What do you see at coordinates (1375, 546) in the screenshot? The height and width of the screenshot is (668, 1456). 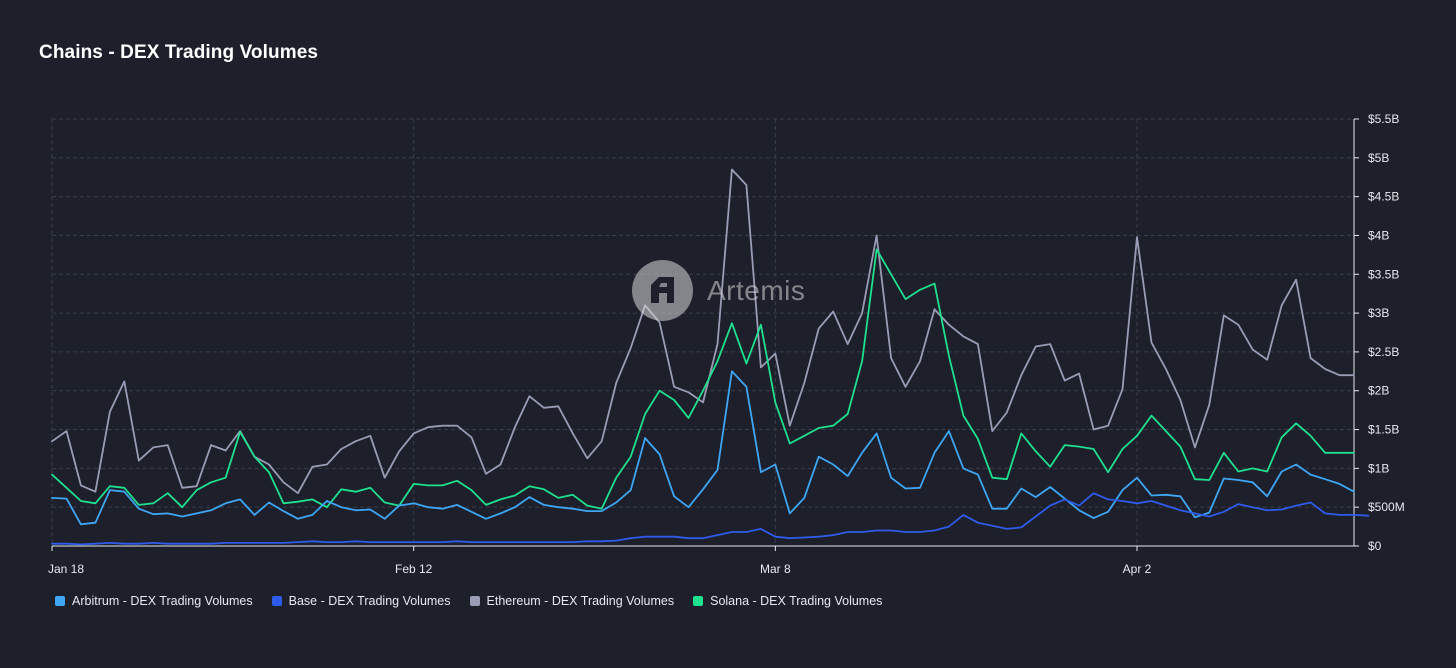 I see `y-tick-label: $0` at bounding box center [1375, 546].